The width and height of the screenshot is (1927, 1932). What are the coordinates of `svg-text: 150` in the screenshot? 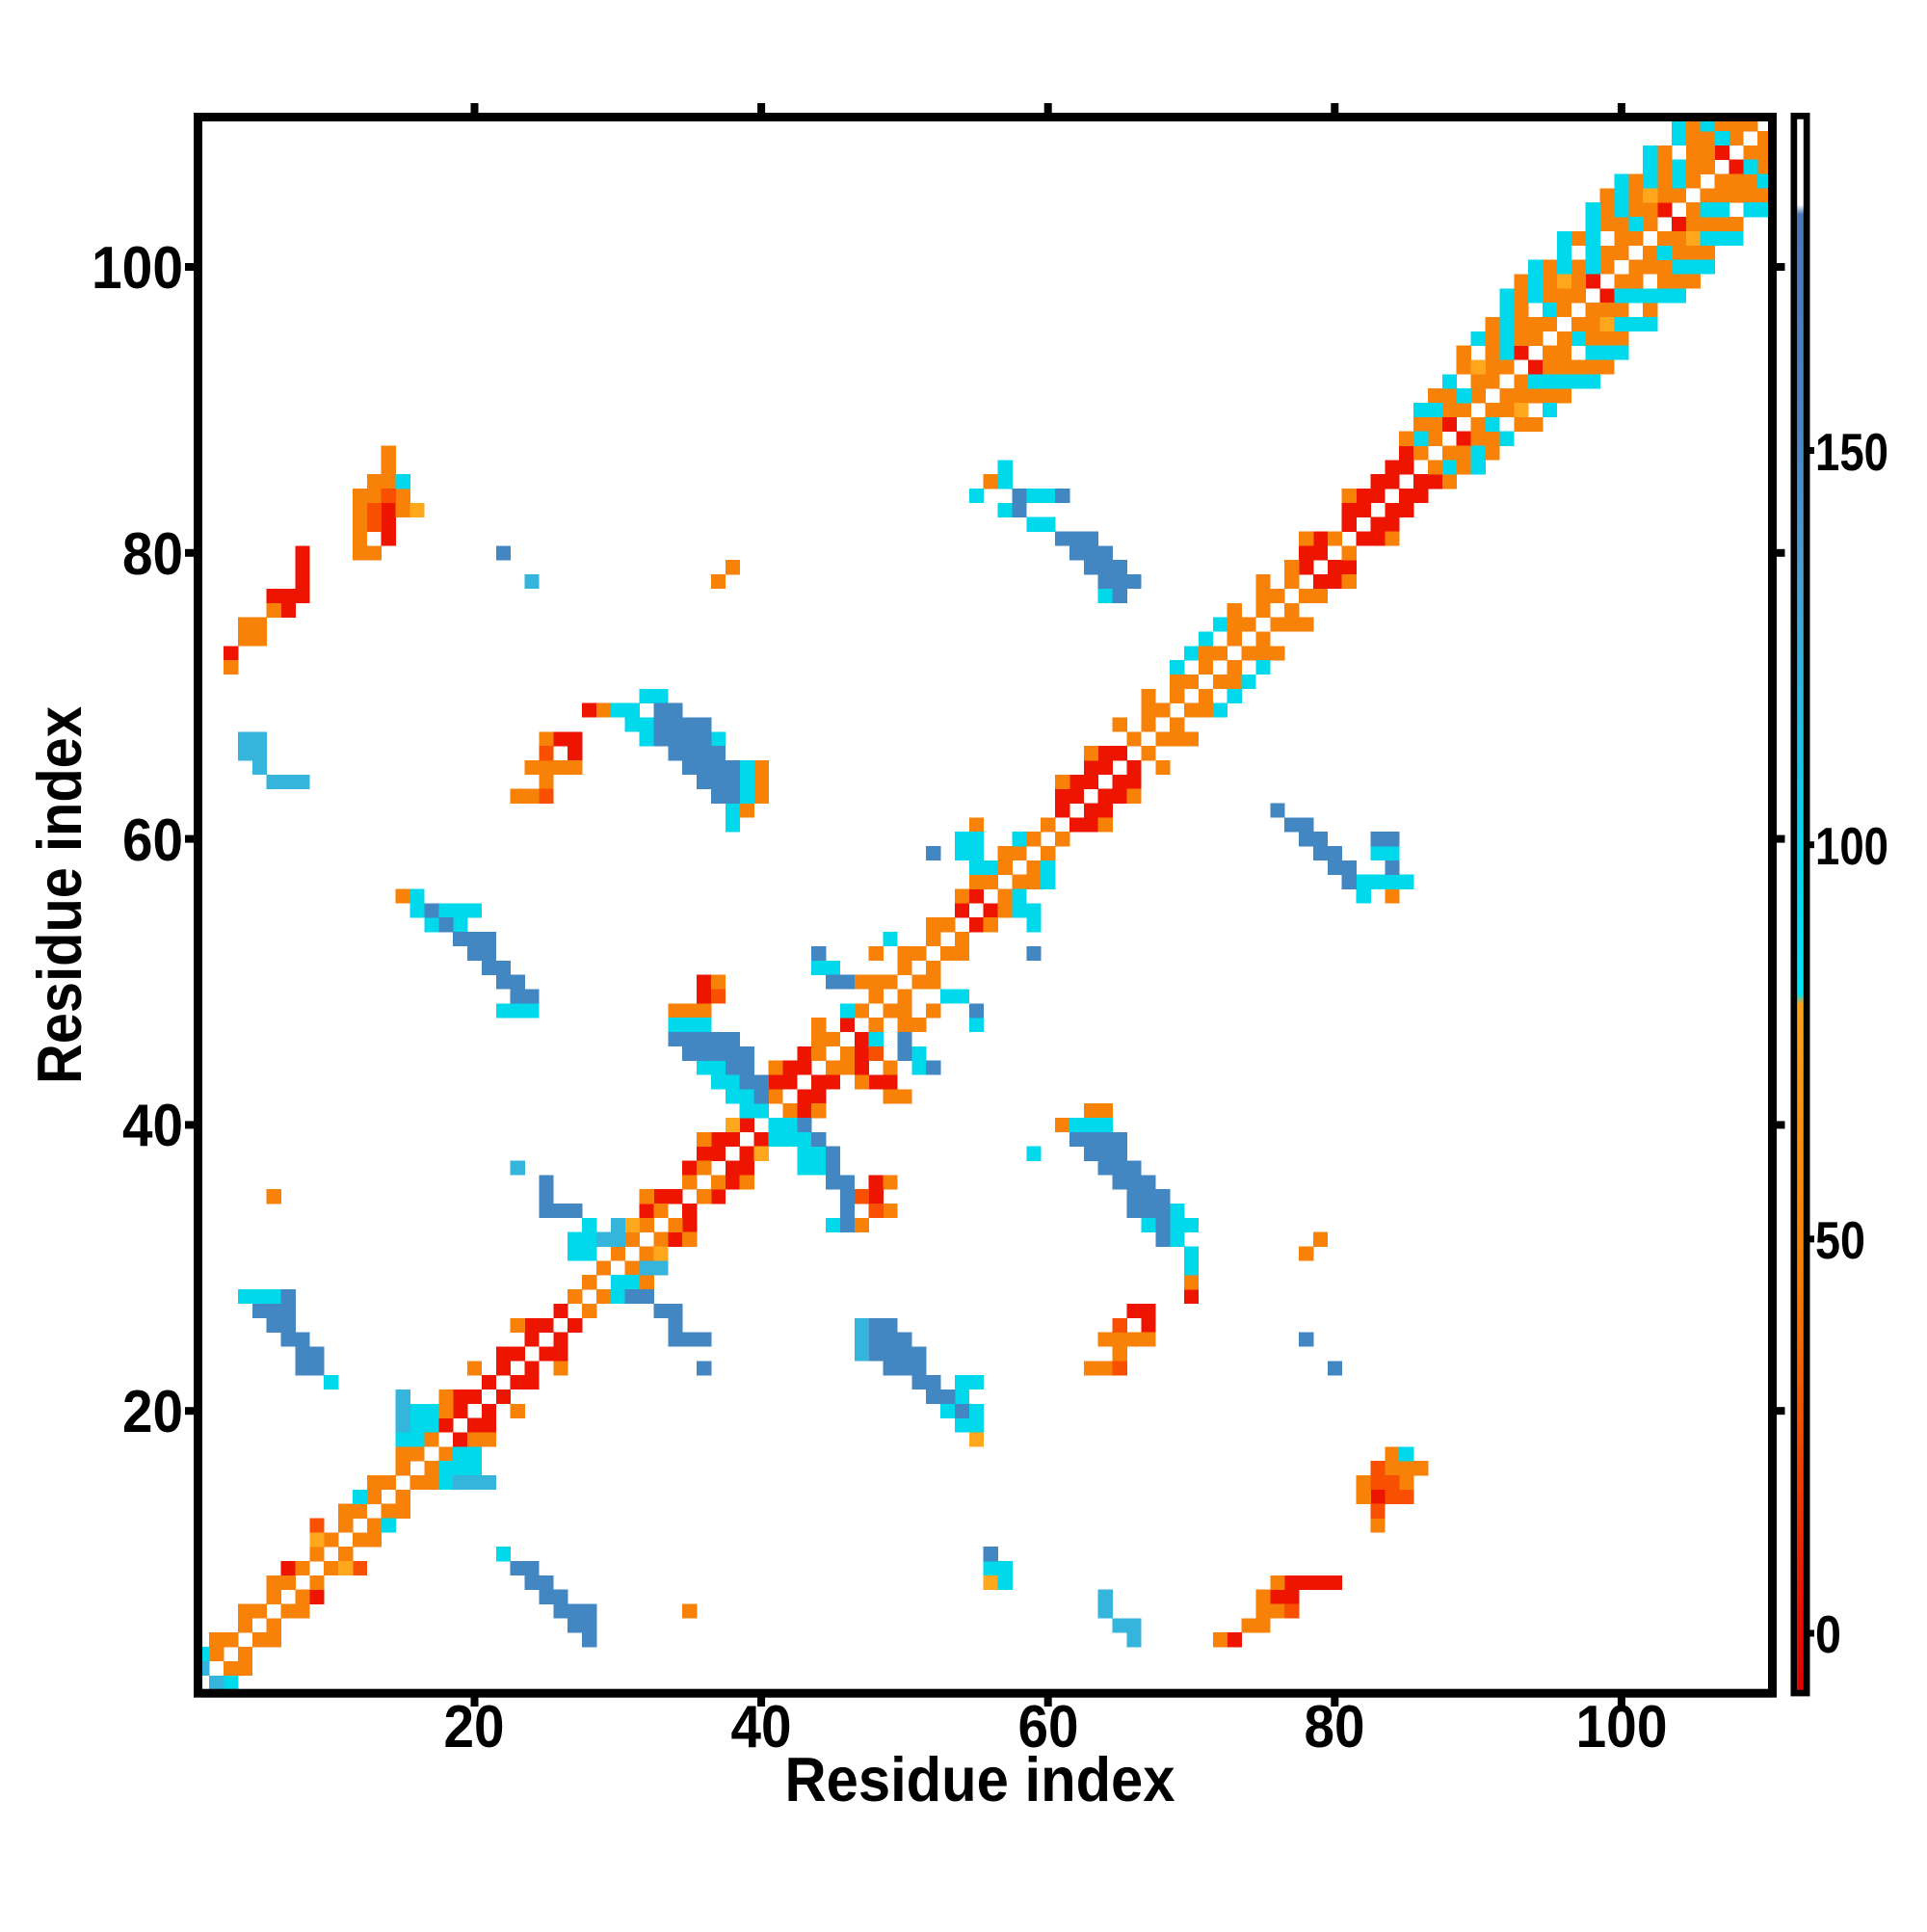 It's located at (1852, 452).